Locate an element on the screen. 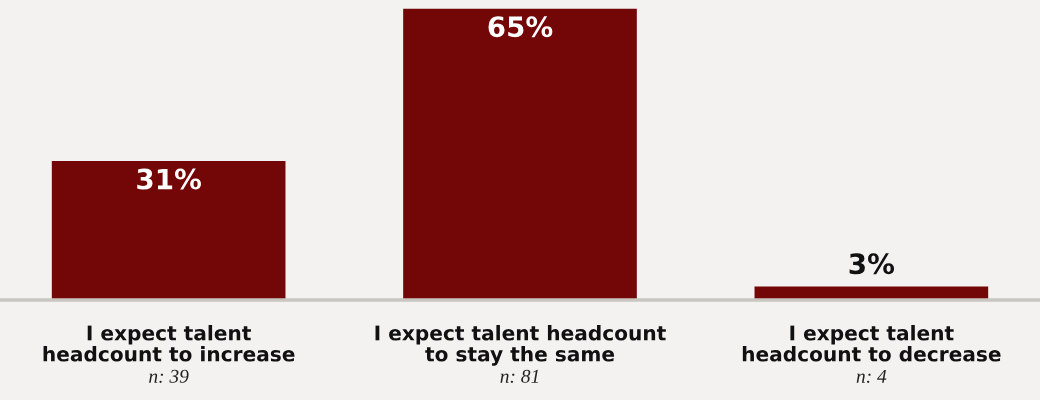  data-label: 65% is located at coordinates (520, 27).